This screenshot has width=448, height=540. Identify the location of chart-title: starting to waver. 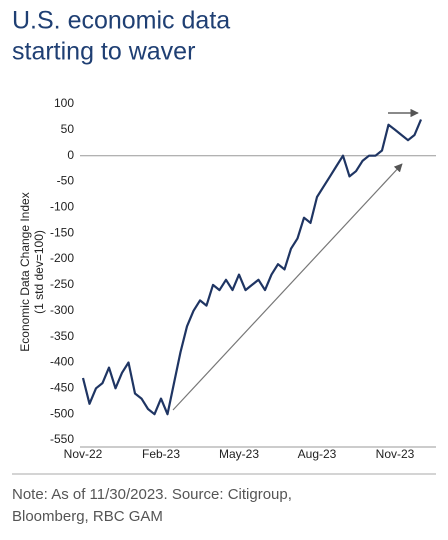
(103, 52).